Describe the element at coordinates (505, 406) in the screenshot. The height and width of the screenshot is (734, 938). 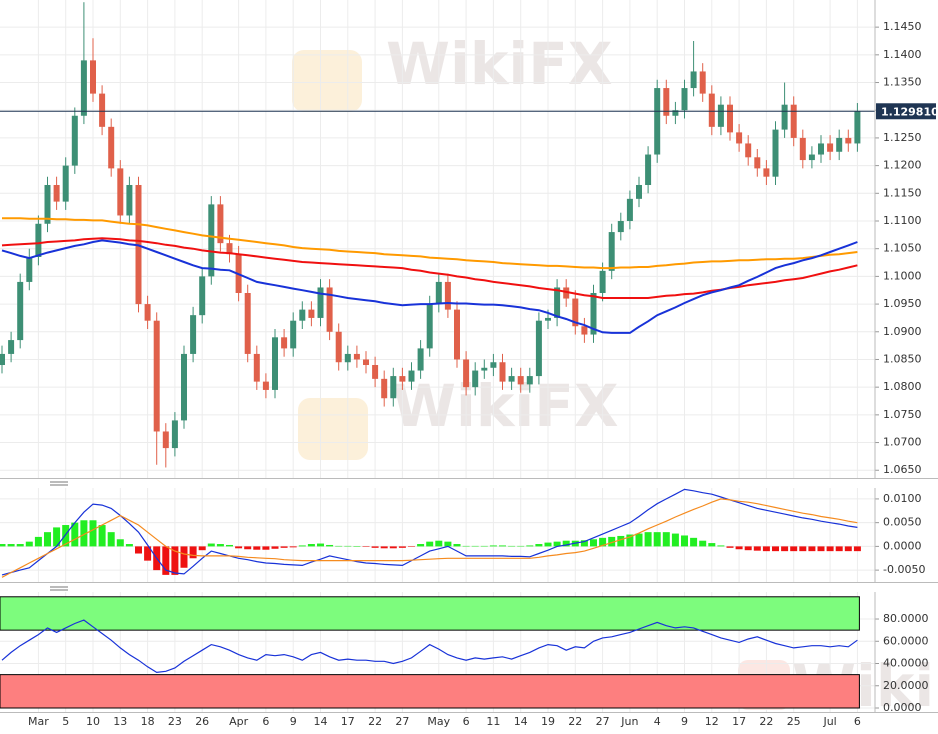
I see `watermark: WikiFX` at that location.